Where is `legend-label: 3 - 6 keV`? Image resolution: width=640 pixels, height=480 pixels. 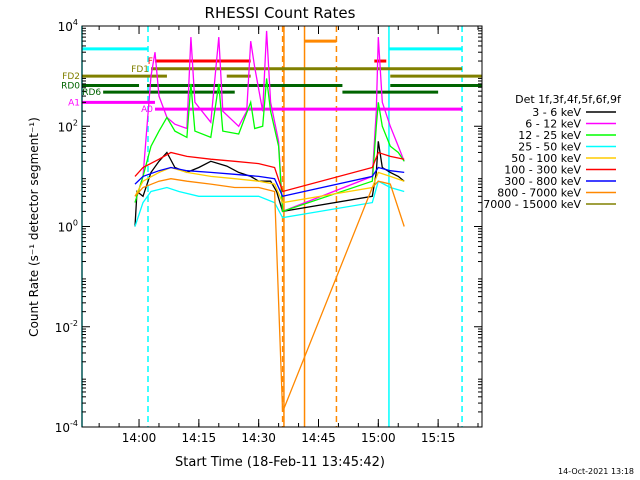 legend-label: 3 - 6 keV is located at coordinates (556, 112).